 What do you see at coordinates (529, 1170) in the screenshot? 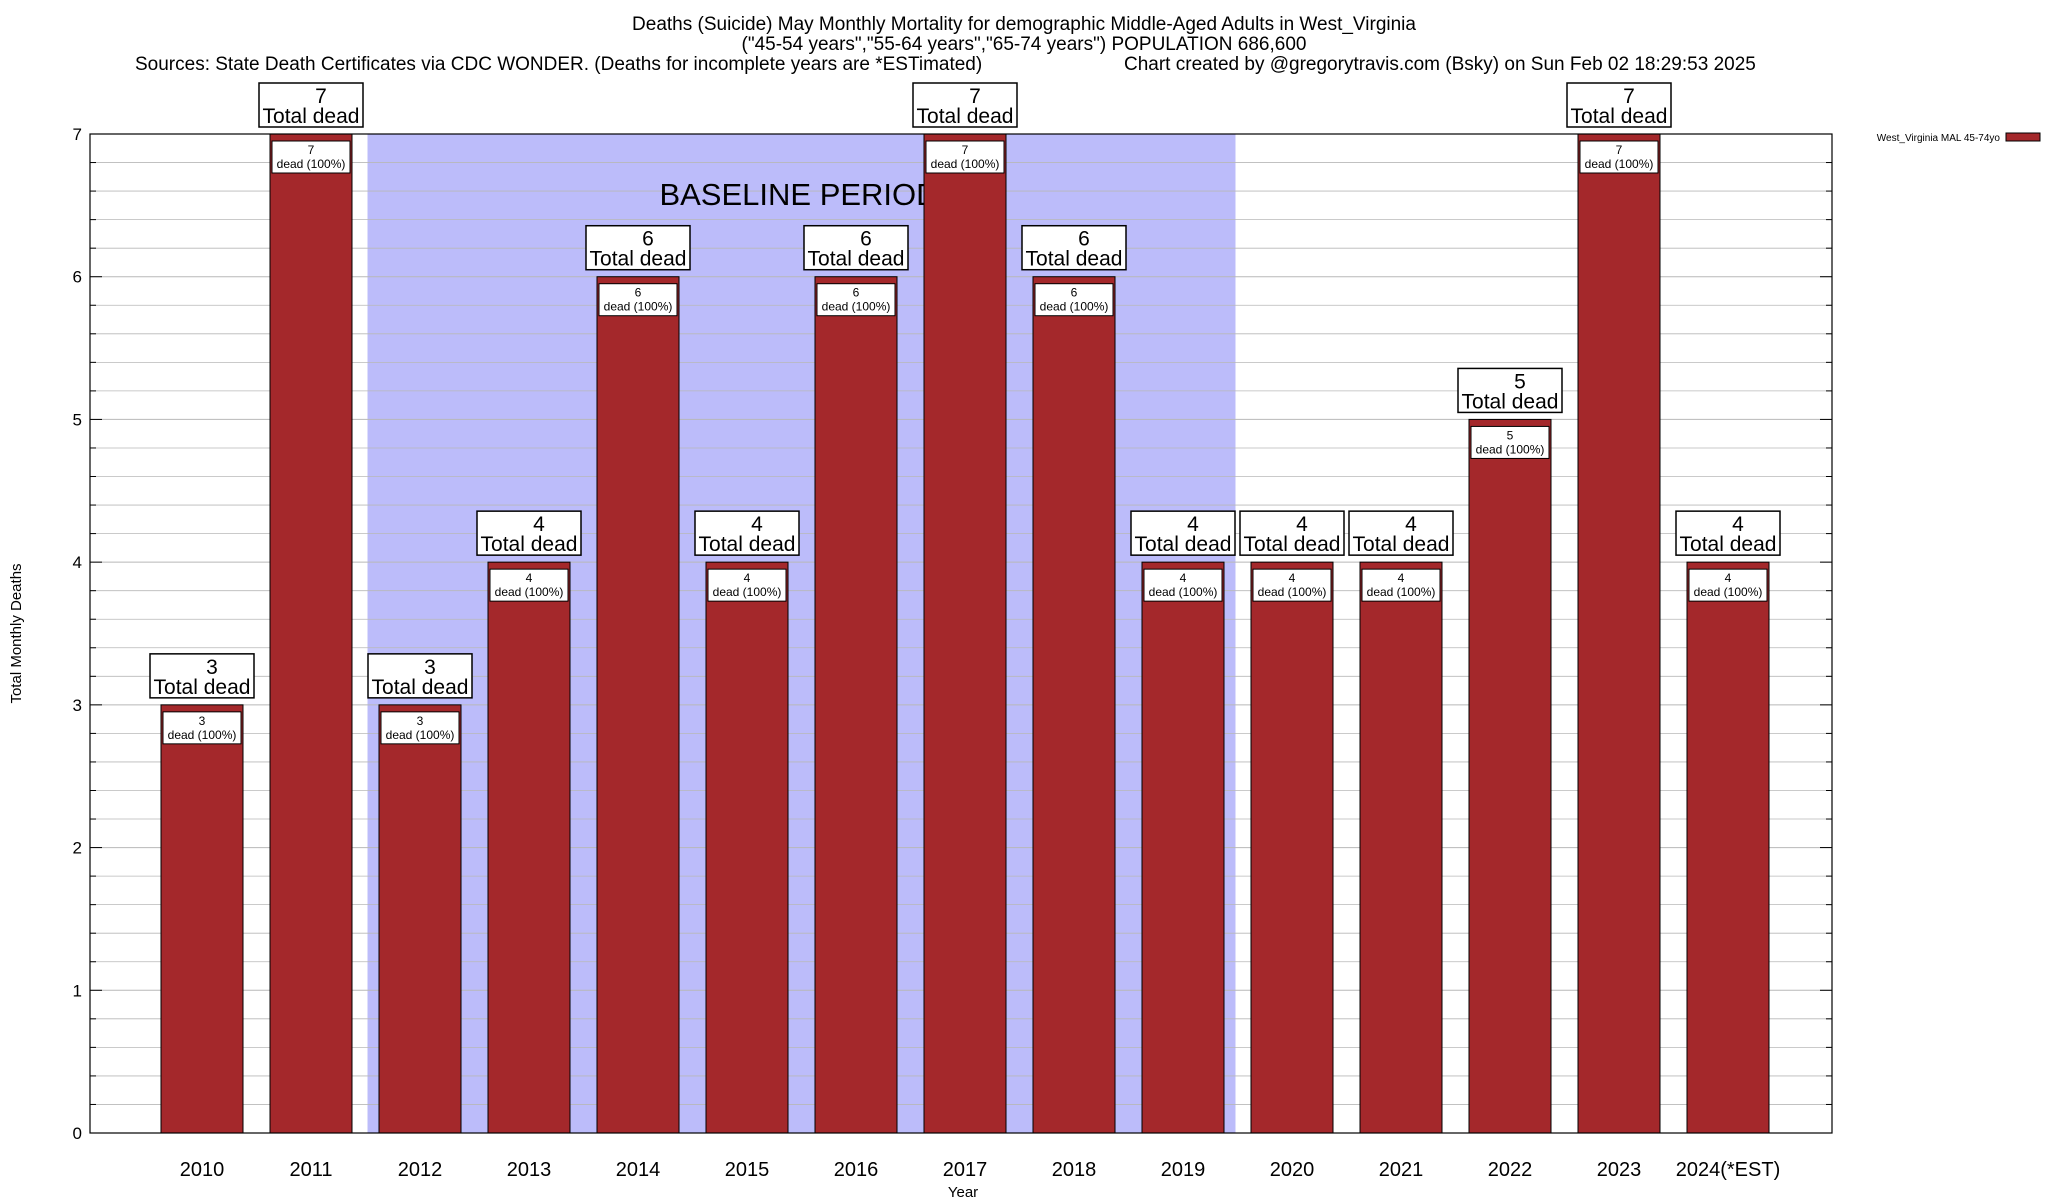
I see `x-tick-label: 2013` at bounding box center [529, 1170].